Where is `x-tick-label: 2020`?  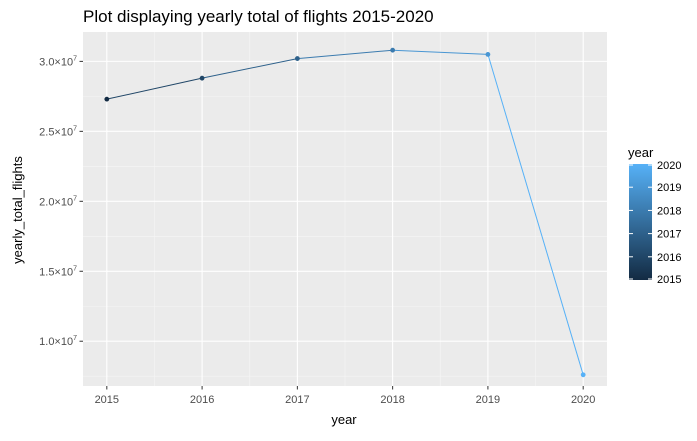
x-tick-label: 2020 is located at coordinates (583, 400).